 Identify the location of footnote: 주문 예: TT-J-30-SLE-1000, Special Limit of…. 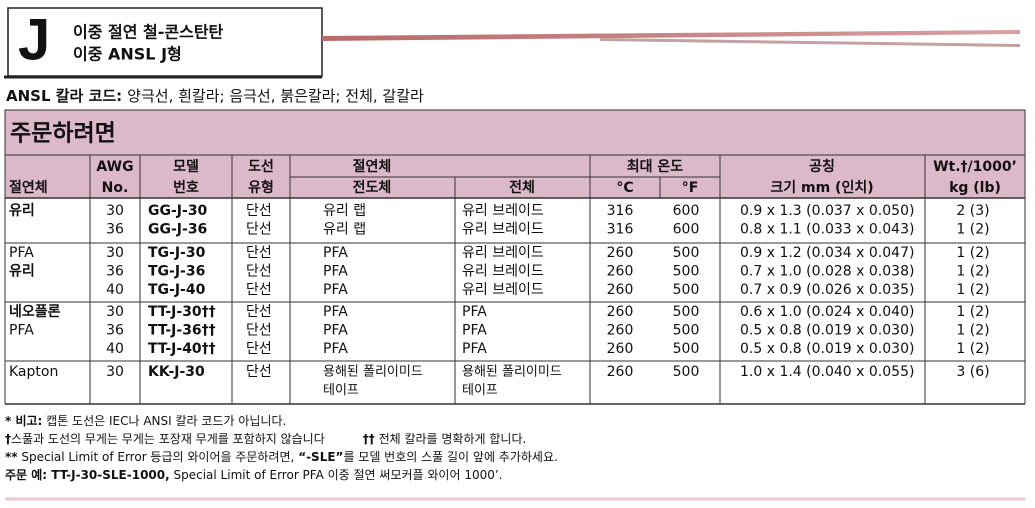
(254, 474).